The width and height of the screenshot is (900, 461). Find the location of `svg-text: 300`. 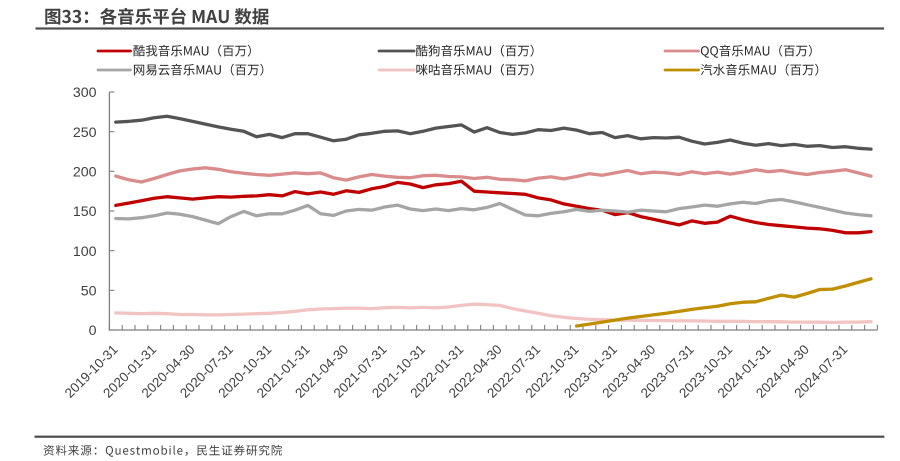

svg-text: 300 is located at coordinates (85, 93).